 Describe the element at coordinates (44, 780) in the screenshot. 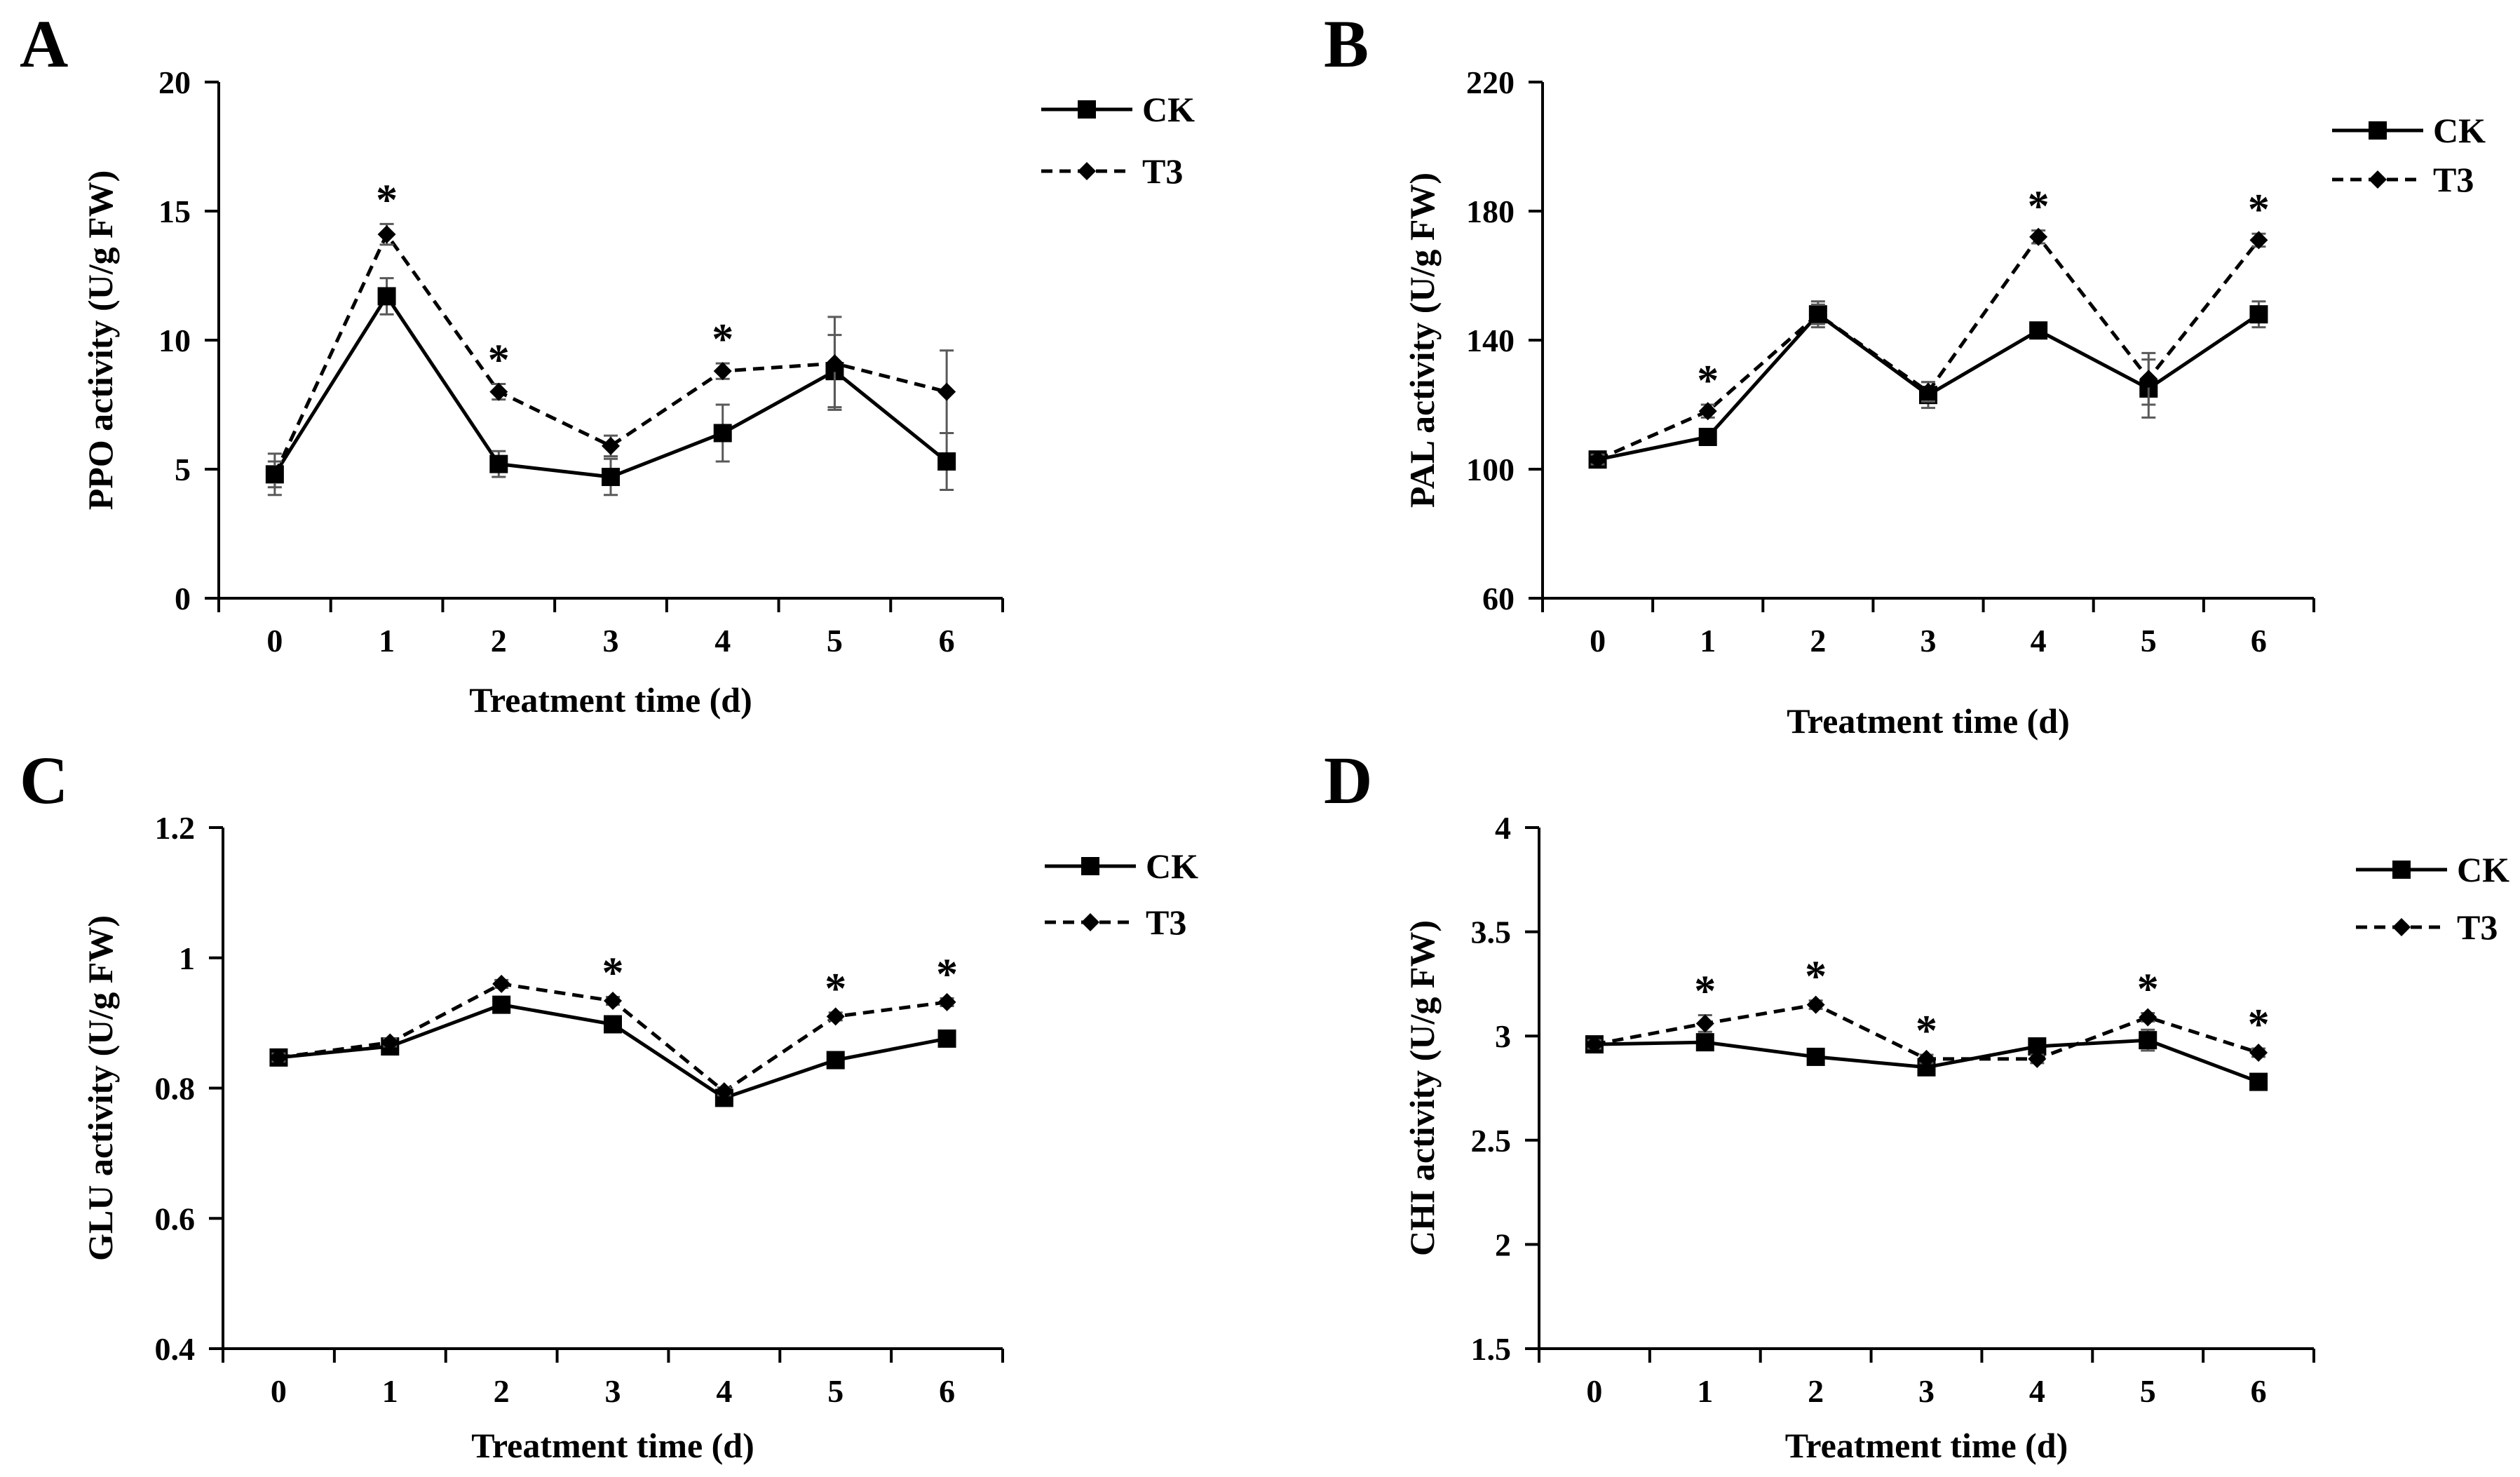

I see `panel-letter: C` at that location.